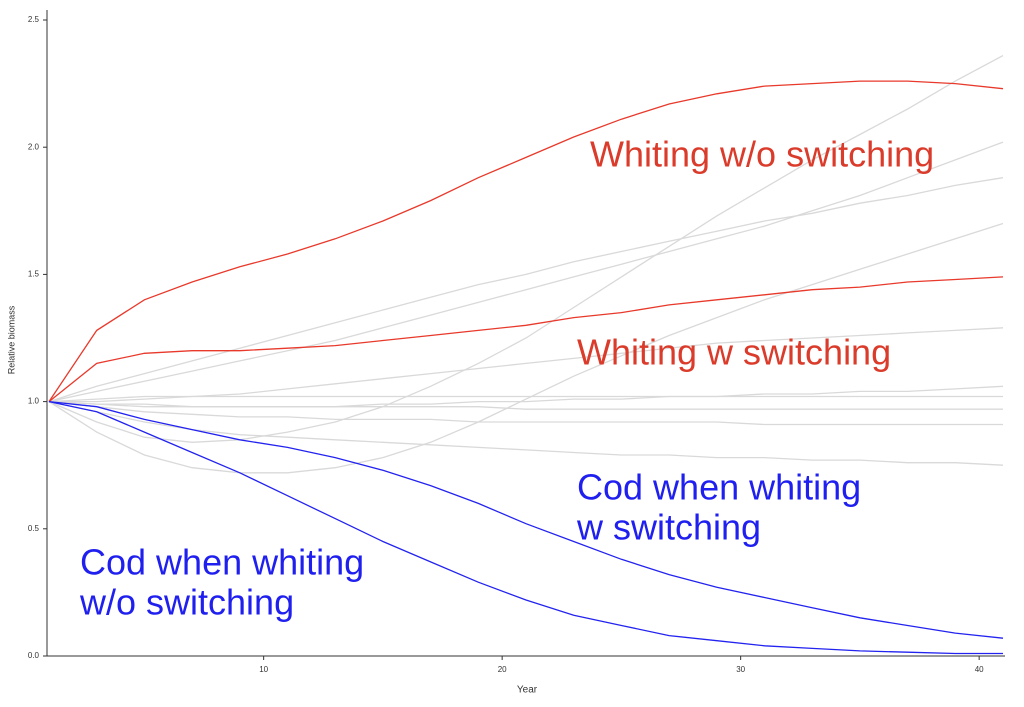 The width and height of the screenshot is (1024, 707). I want to click on y-axis-label: Relative biomass, so click(11, 339).